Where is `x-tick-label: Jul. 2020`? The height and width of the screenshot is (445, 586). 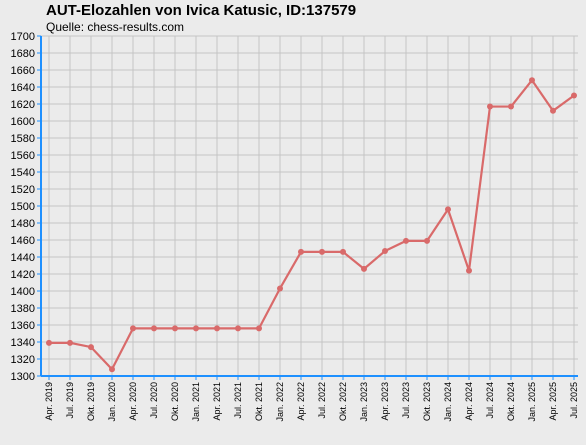 x-tick-label: Jul. 2020 is located at coordinates (154, 400).